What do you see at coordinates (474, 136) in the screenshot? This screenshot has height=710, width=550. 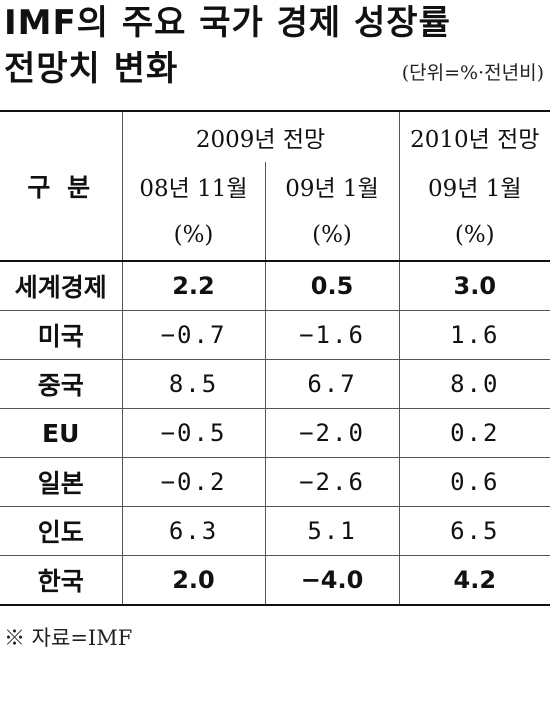 I see `period-2010-header: 2010년 전망` at bounding box center [474, 136].